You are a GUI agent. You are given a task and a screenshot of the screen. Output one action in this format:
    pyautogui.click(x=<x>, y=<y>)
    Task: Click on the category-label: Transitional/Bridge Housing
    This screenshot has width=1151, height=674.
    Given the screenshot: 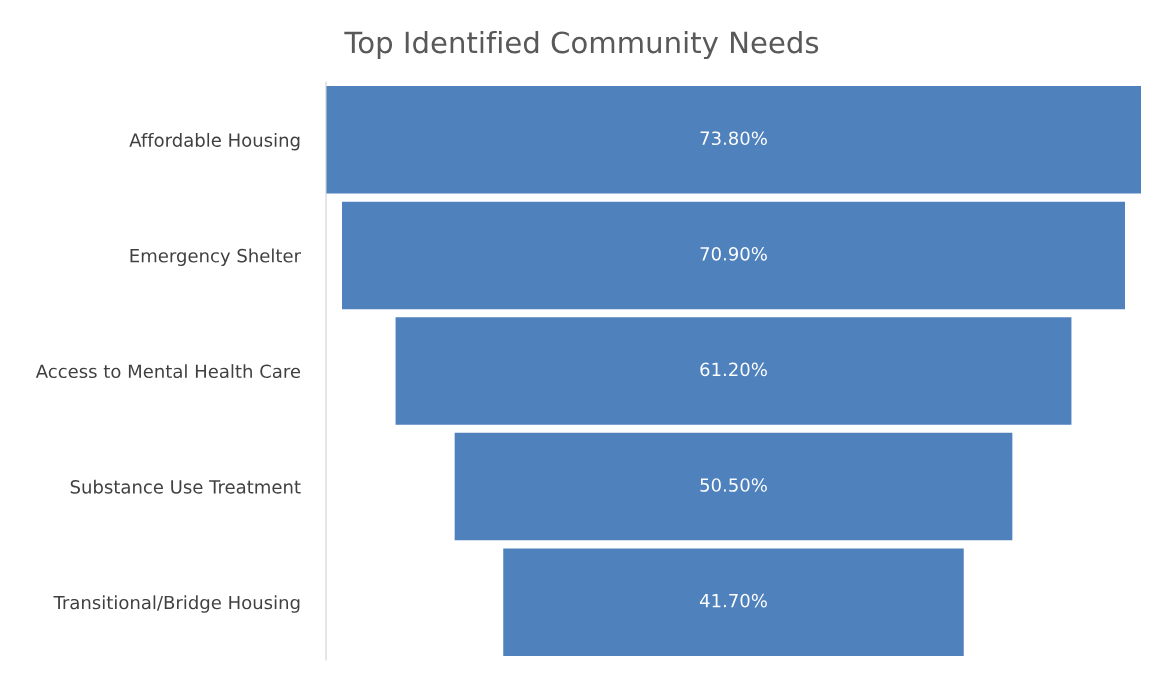 What is the action you would take?
    pyautogui.click(x=176, y=604)
    